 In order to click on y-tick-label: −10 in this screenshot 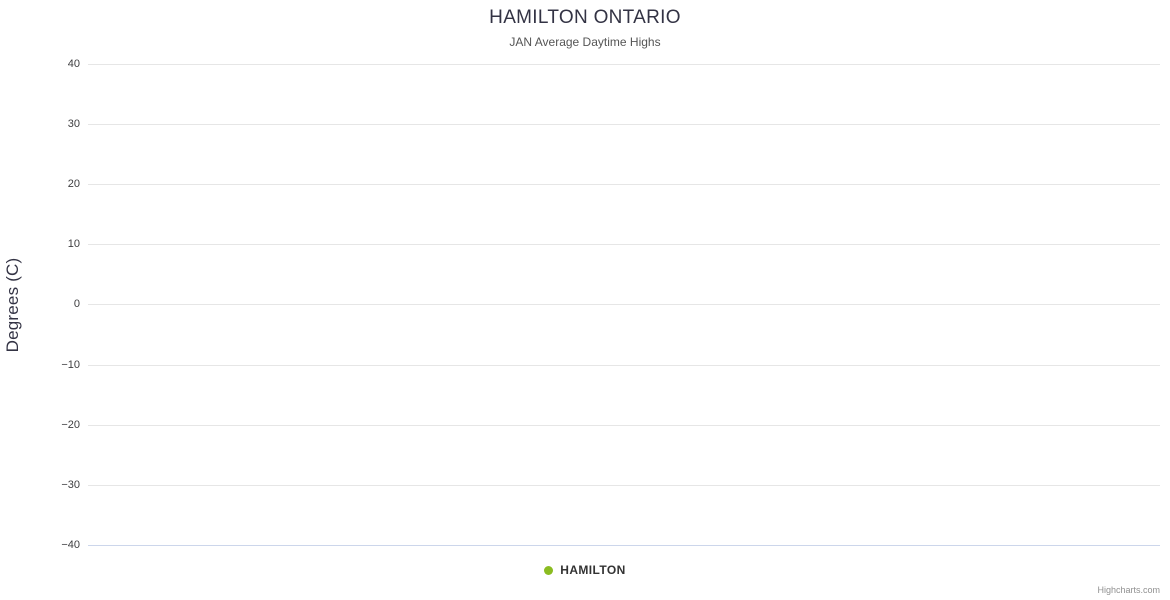, I will do `click(70, 365)`.